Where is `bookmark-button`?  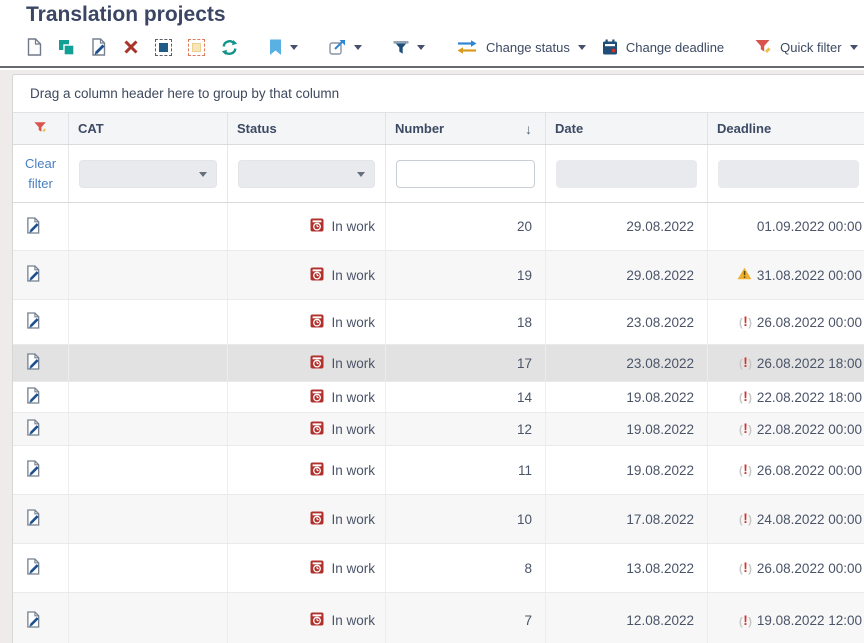 bookmark-button is located at coordinates (283, 47).